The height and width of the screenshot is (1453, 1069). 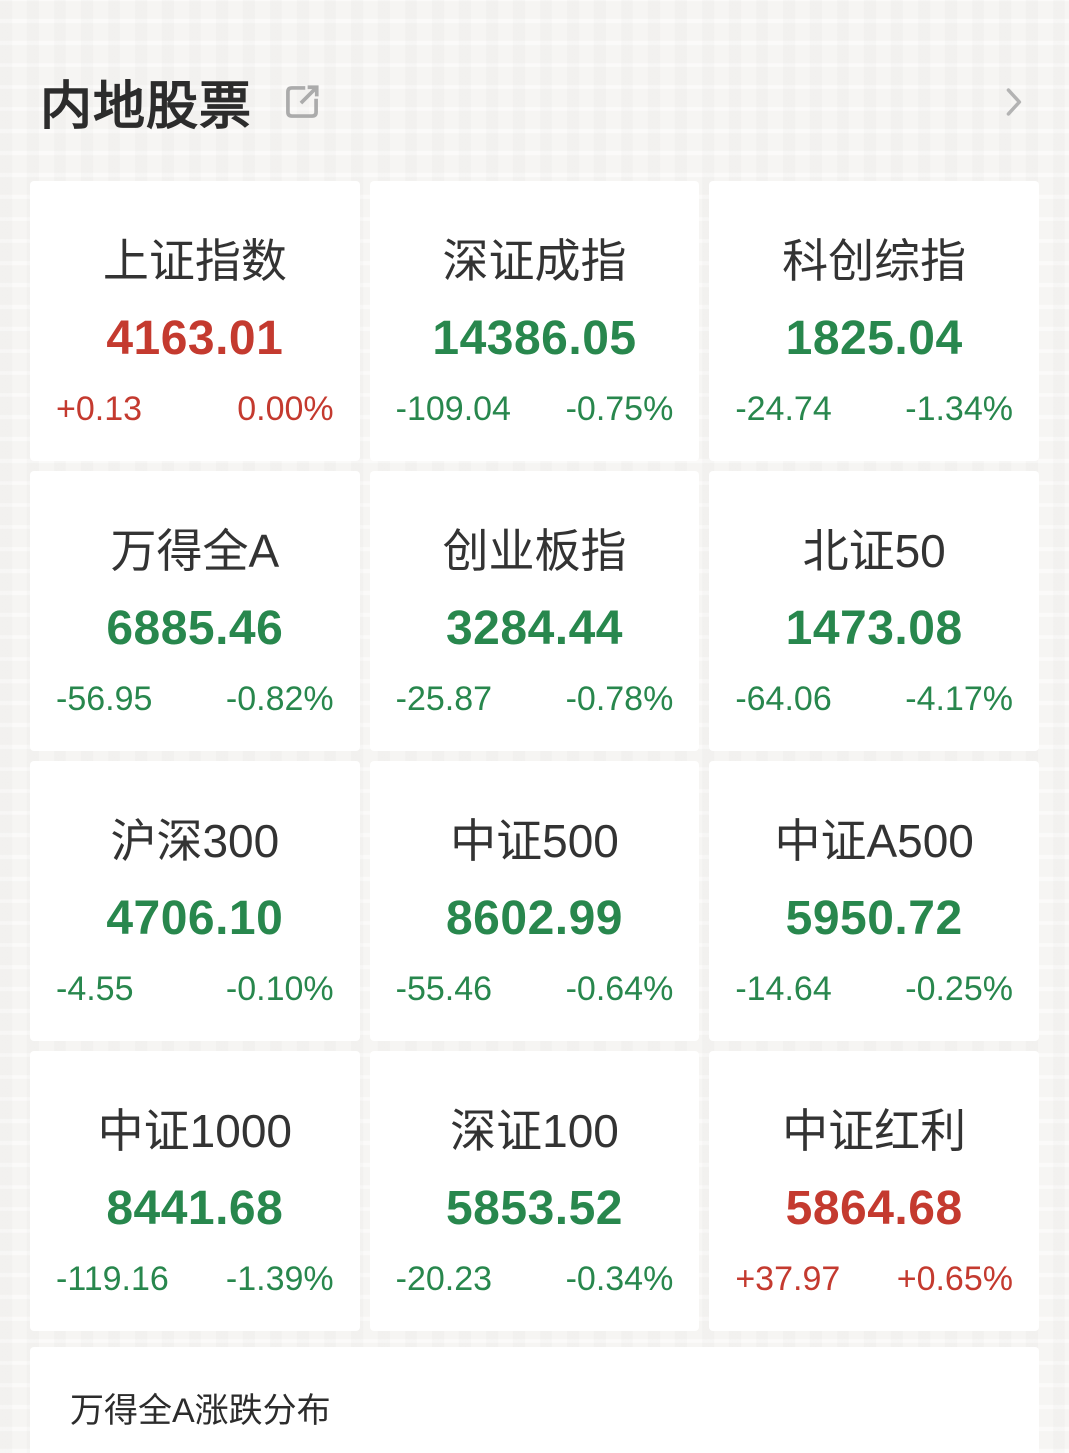 I want to click on index-value: 5864.68, so click(x=874, y=1208).